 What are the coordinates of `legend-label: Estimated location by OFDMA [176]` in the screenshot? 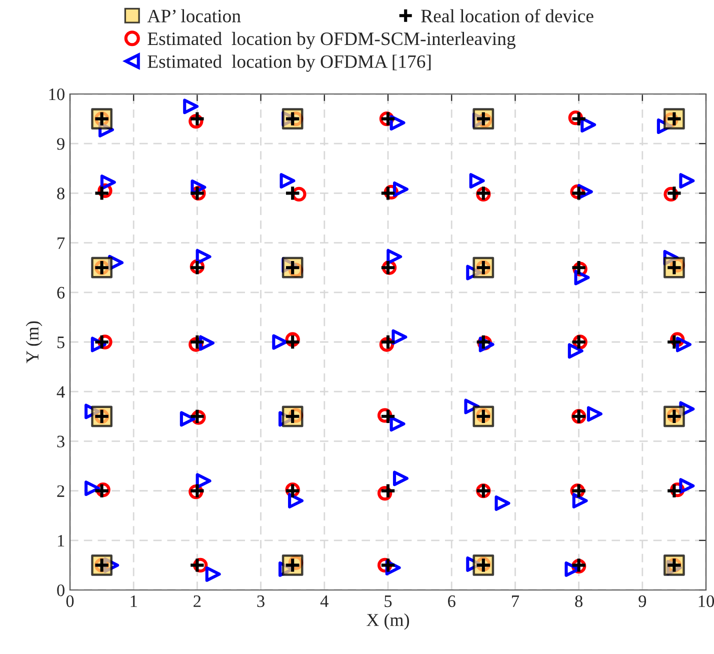 It's located at (289, 63).